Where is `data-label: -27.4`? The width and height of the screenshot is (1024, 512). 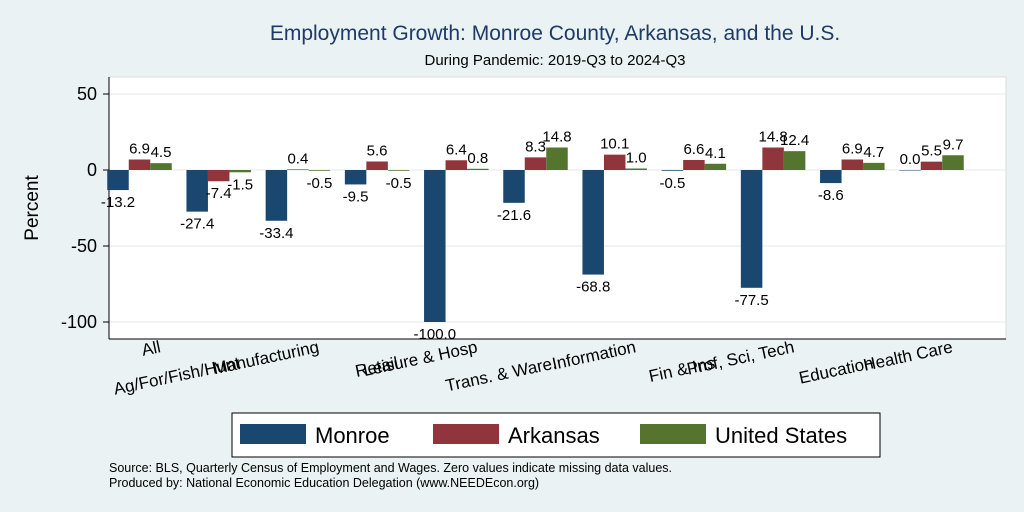 data-label: -27.4 is located at coordinates (197, 224).